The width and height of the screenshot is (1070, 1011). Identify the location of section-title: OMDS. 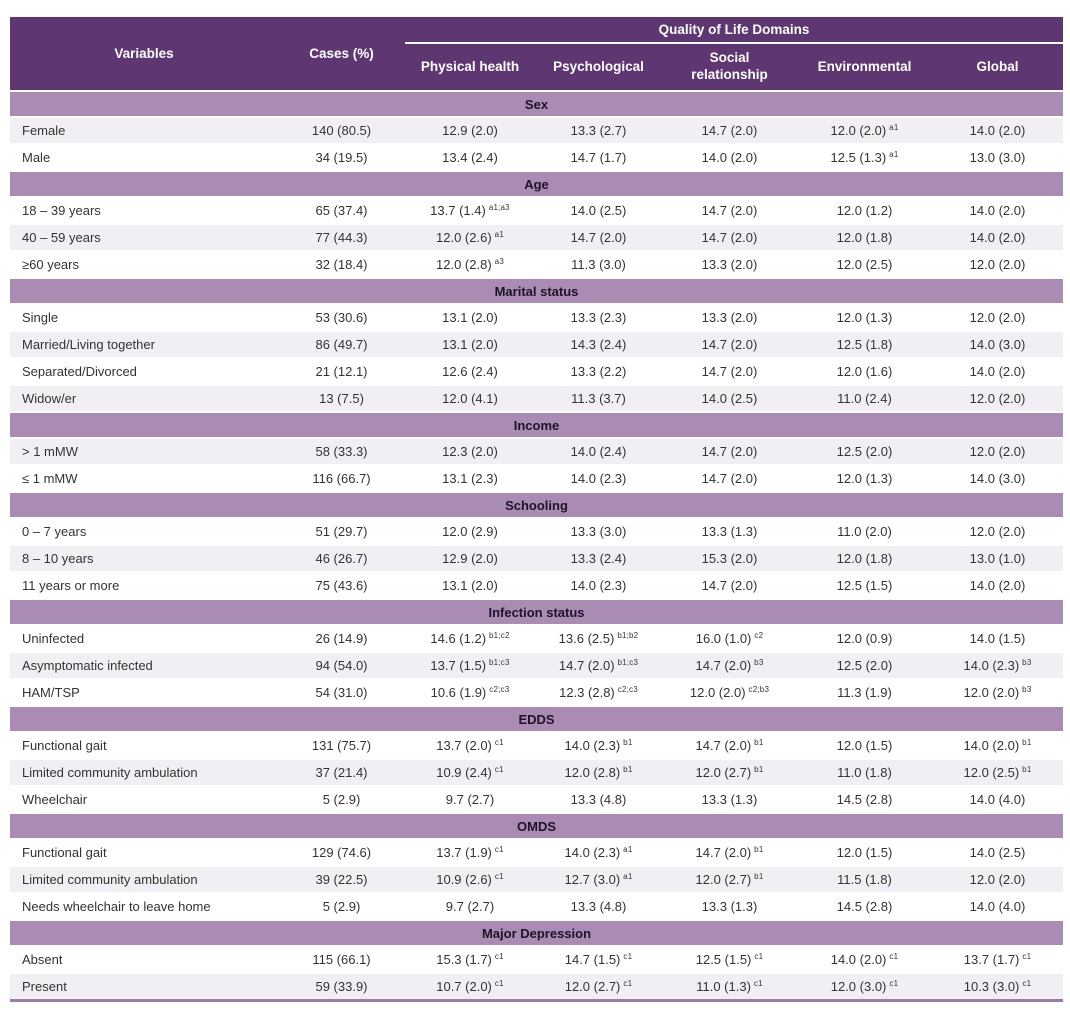
(536, 826).